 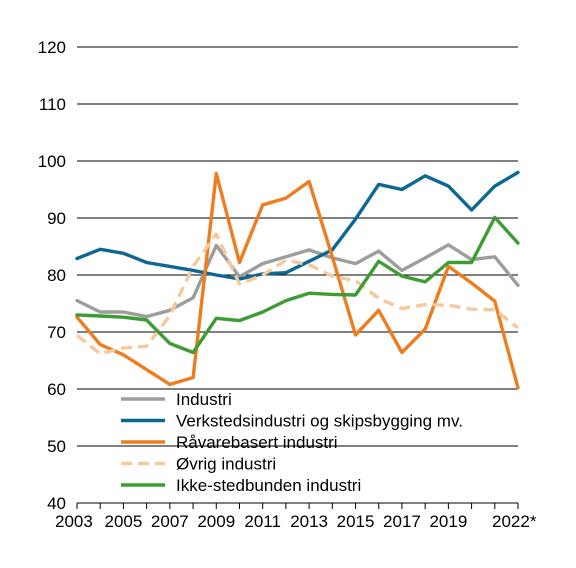 I want to click on y-tick-label: 120, so click(x=52, y=47).